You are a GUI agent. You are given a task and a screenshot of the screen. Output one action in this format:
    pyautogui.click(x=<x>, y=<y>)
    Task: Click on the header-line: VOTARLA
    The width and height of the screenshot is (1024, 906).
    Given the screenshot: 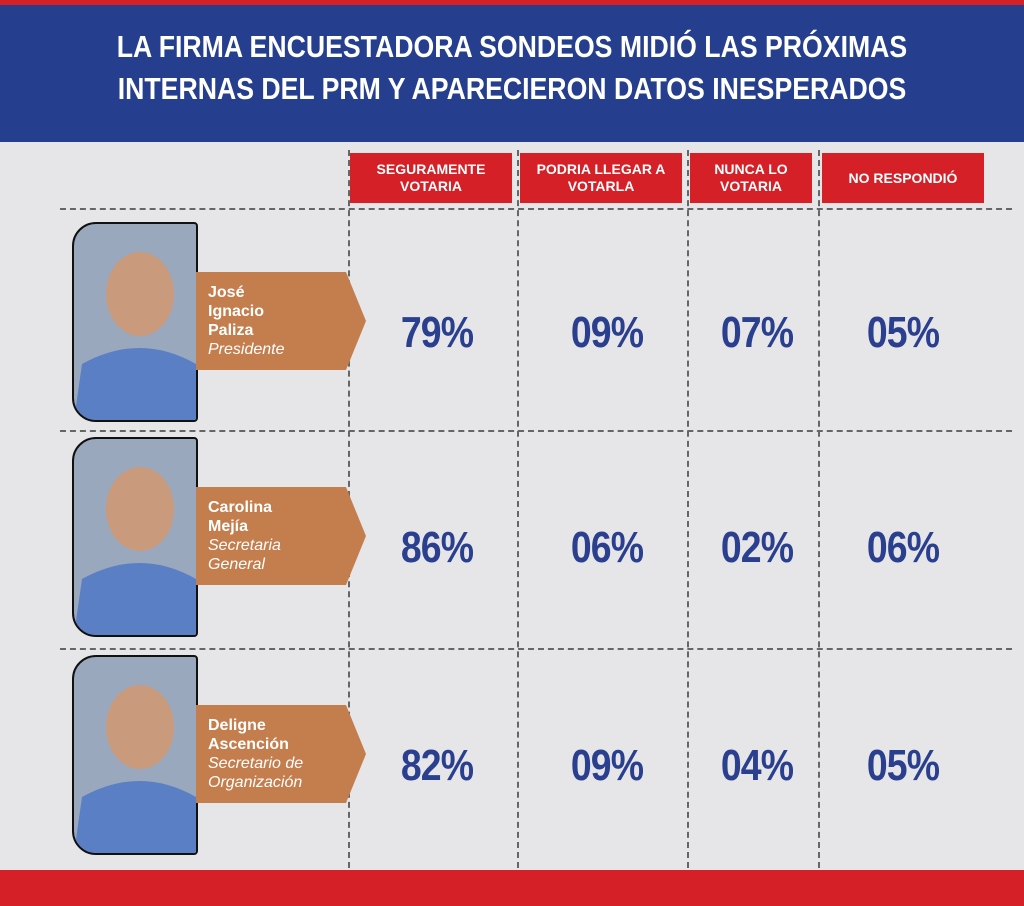 What is the action you would take?
    pyautogui.click(x=601, y=186)
    